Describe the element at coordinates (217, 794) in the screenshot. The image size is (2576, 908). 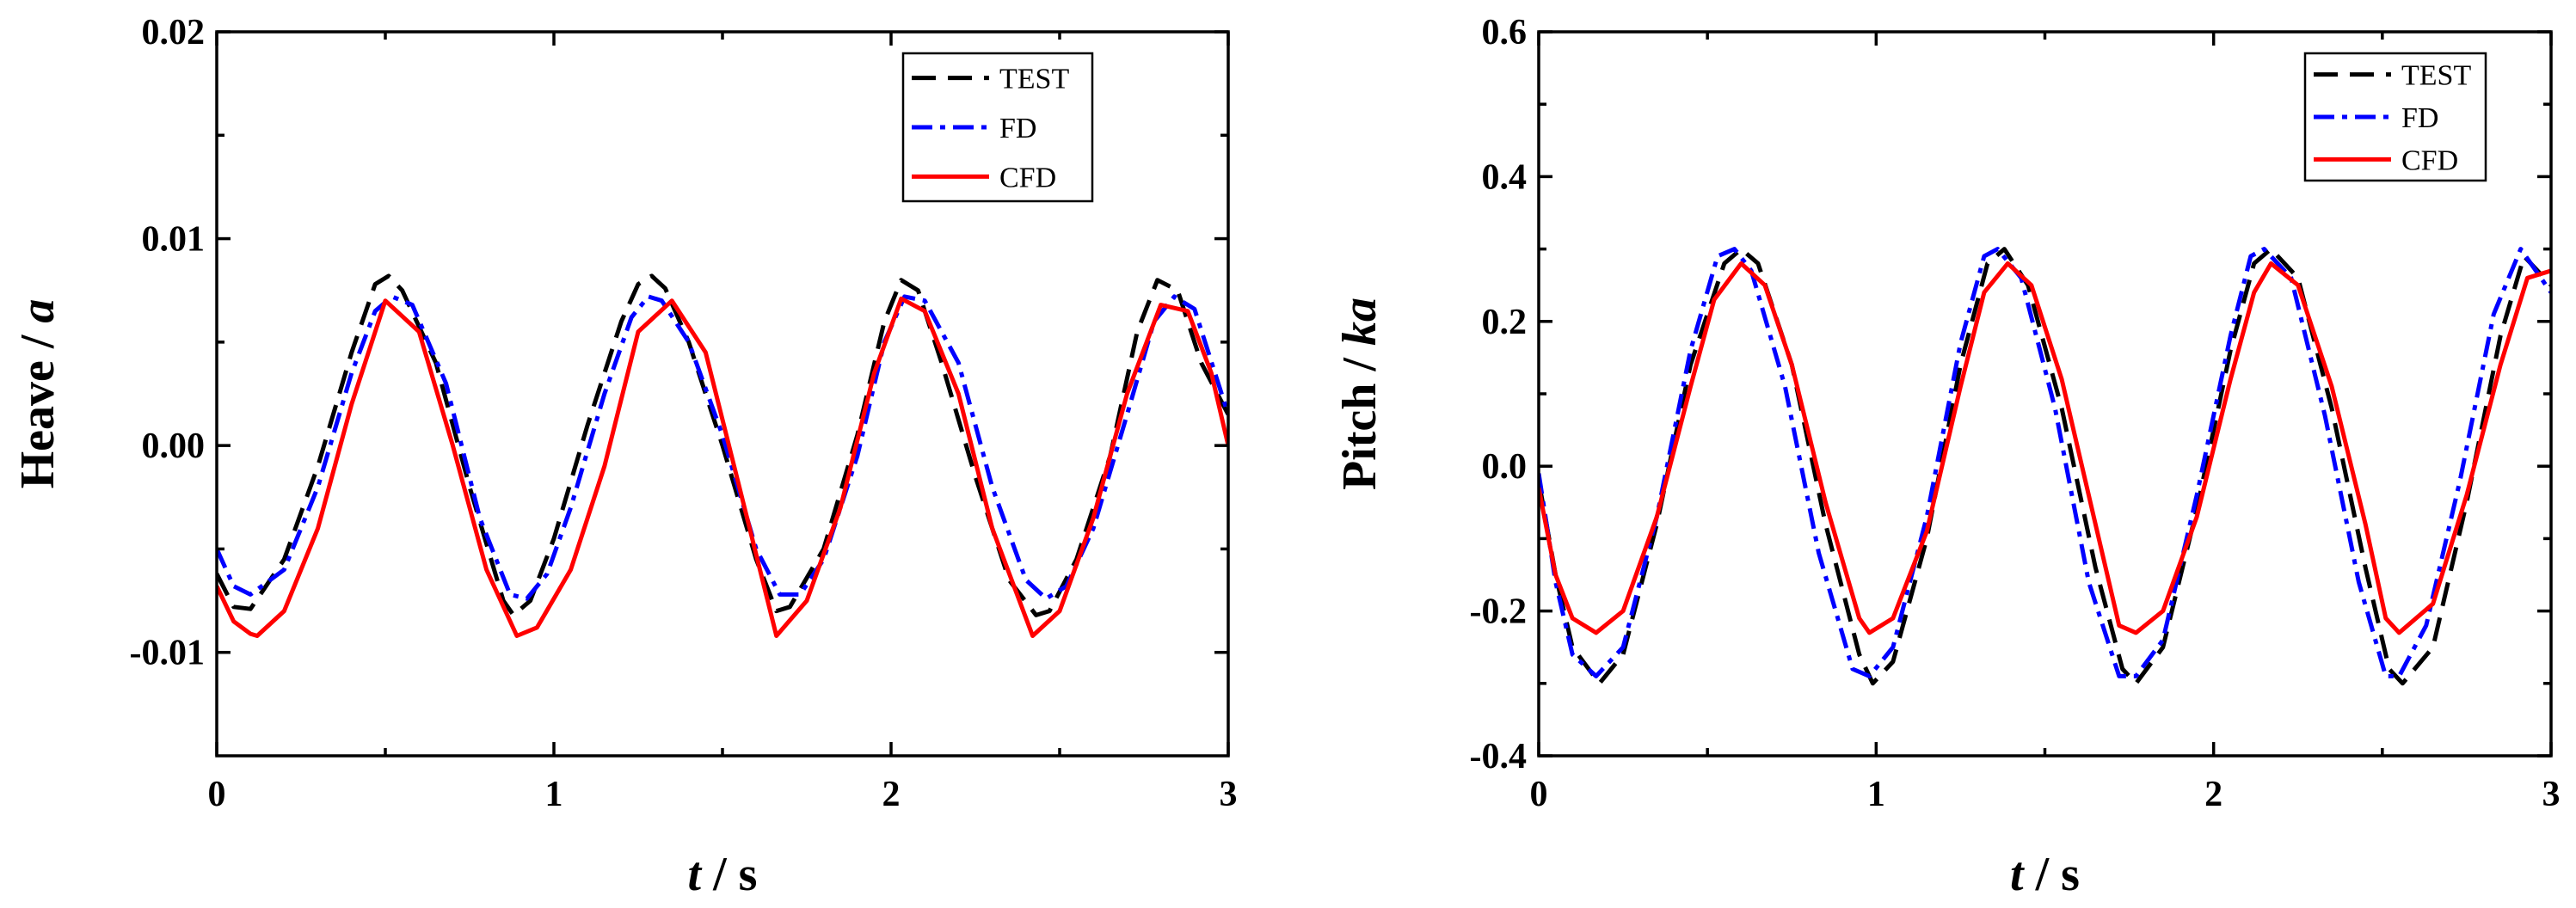
I see `heave-x-tick-label: 0` at that location.